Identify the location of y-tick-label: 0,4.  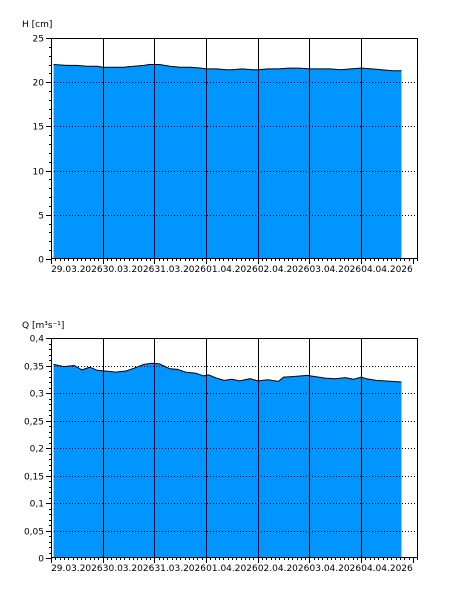
(37, 340).